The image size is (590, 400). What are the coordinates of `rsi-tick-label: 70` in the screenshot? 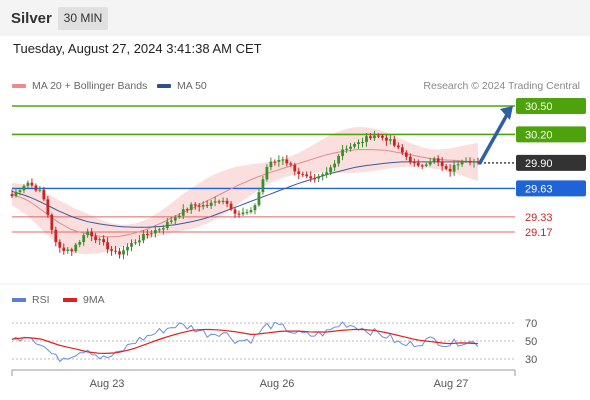 It's located at (531, 324).